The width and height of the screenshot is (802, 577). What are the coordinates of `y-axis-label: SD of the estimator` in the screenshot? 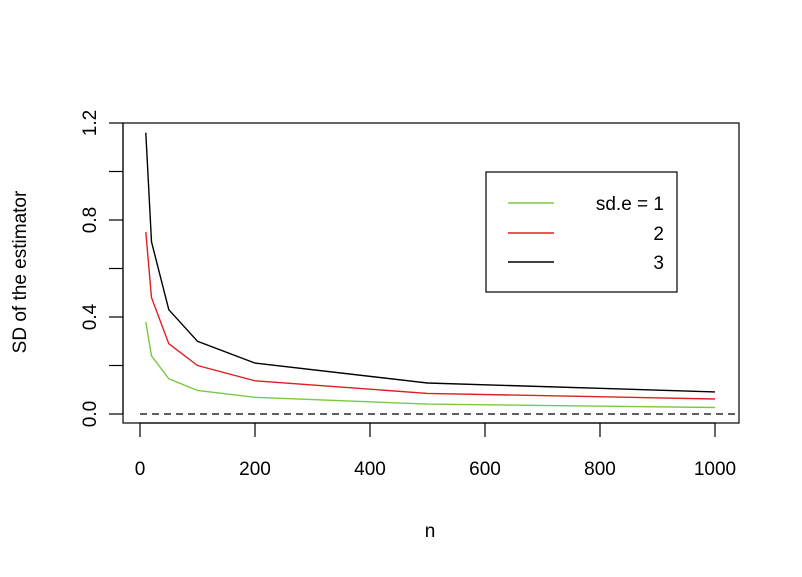 It's located at (20, 271).